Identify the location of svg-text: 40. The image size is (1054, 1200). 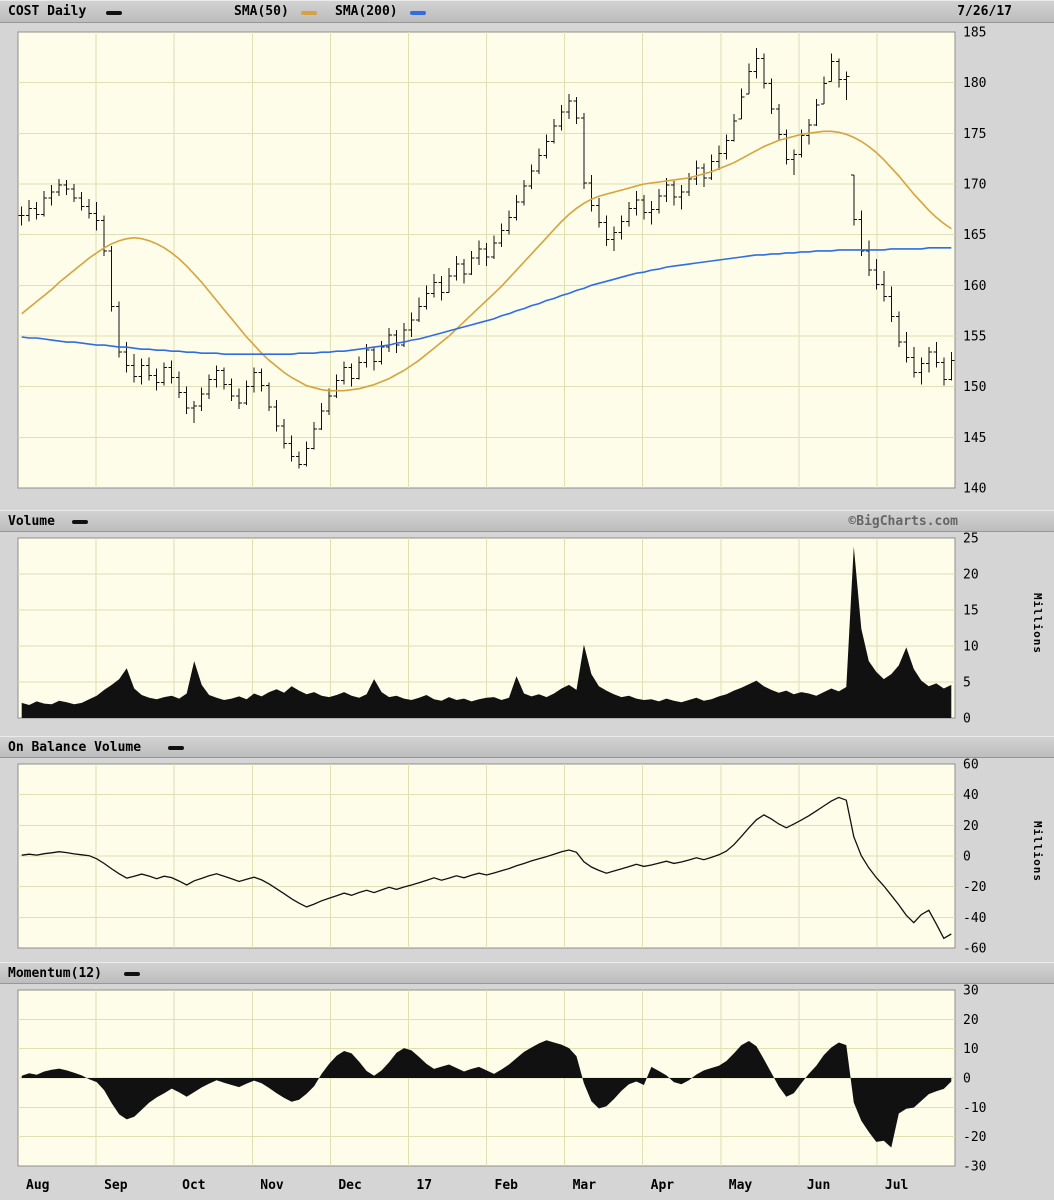
(971, 795).